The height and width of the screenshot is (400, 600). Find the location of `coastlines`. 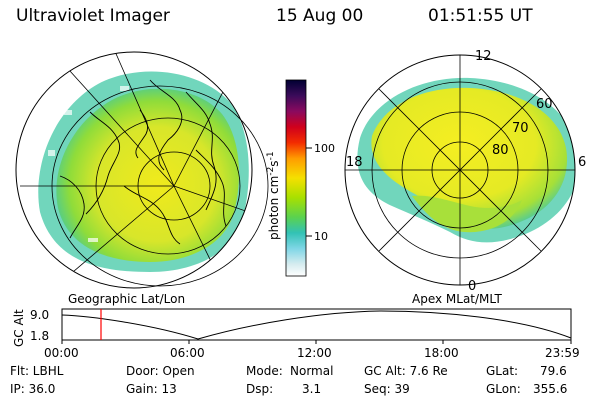

coastlines is located at coordinates (143, 162).